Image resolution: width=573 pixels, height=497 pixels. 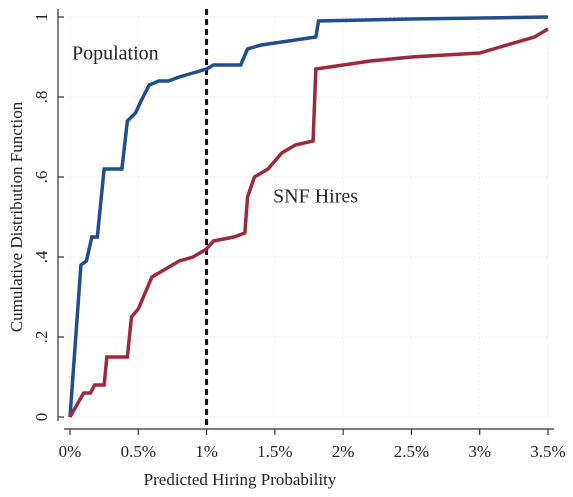 I want to click on y-tick-label: 0, so click(x=41, y=417).